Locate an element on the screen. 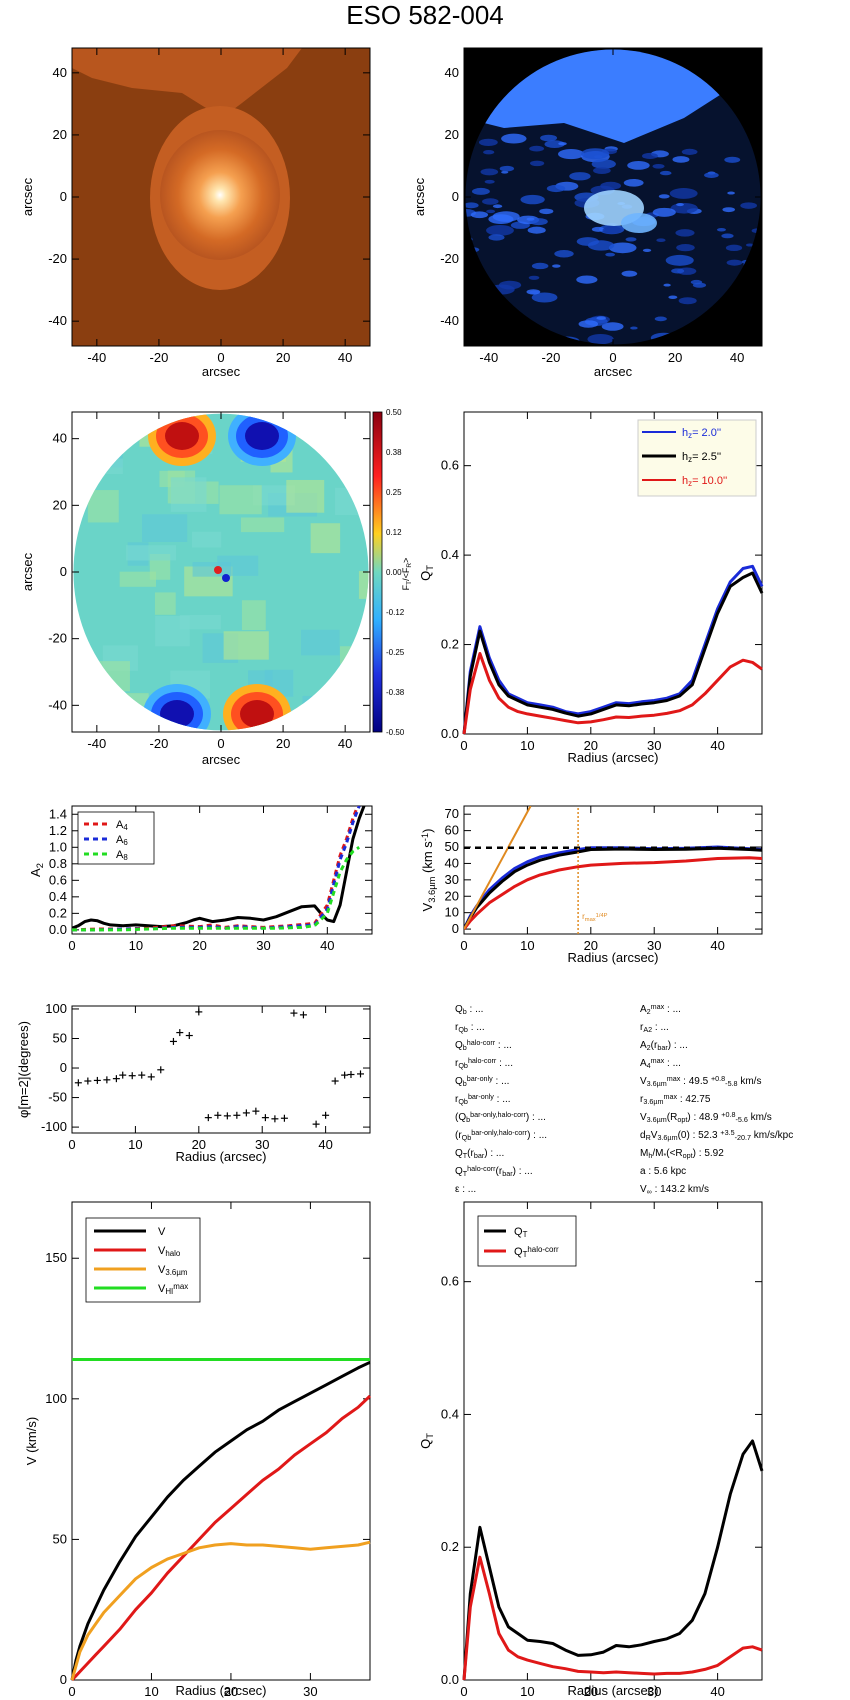  y-tick-label: 10 is located at coordinates (452, 912).